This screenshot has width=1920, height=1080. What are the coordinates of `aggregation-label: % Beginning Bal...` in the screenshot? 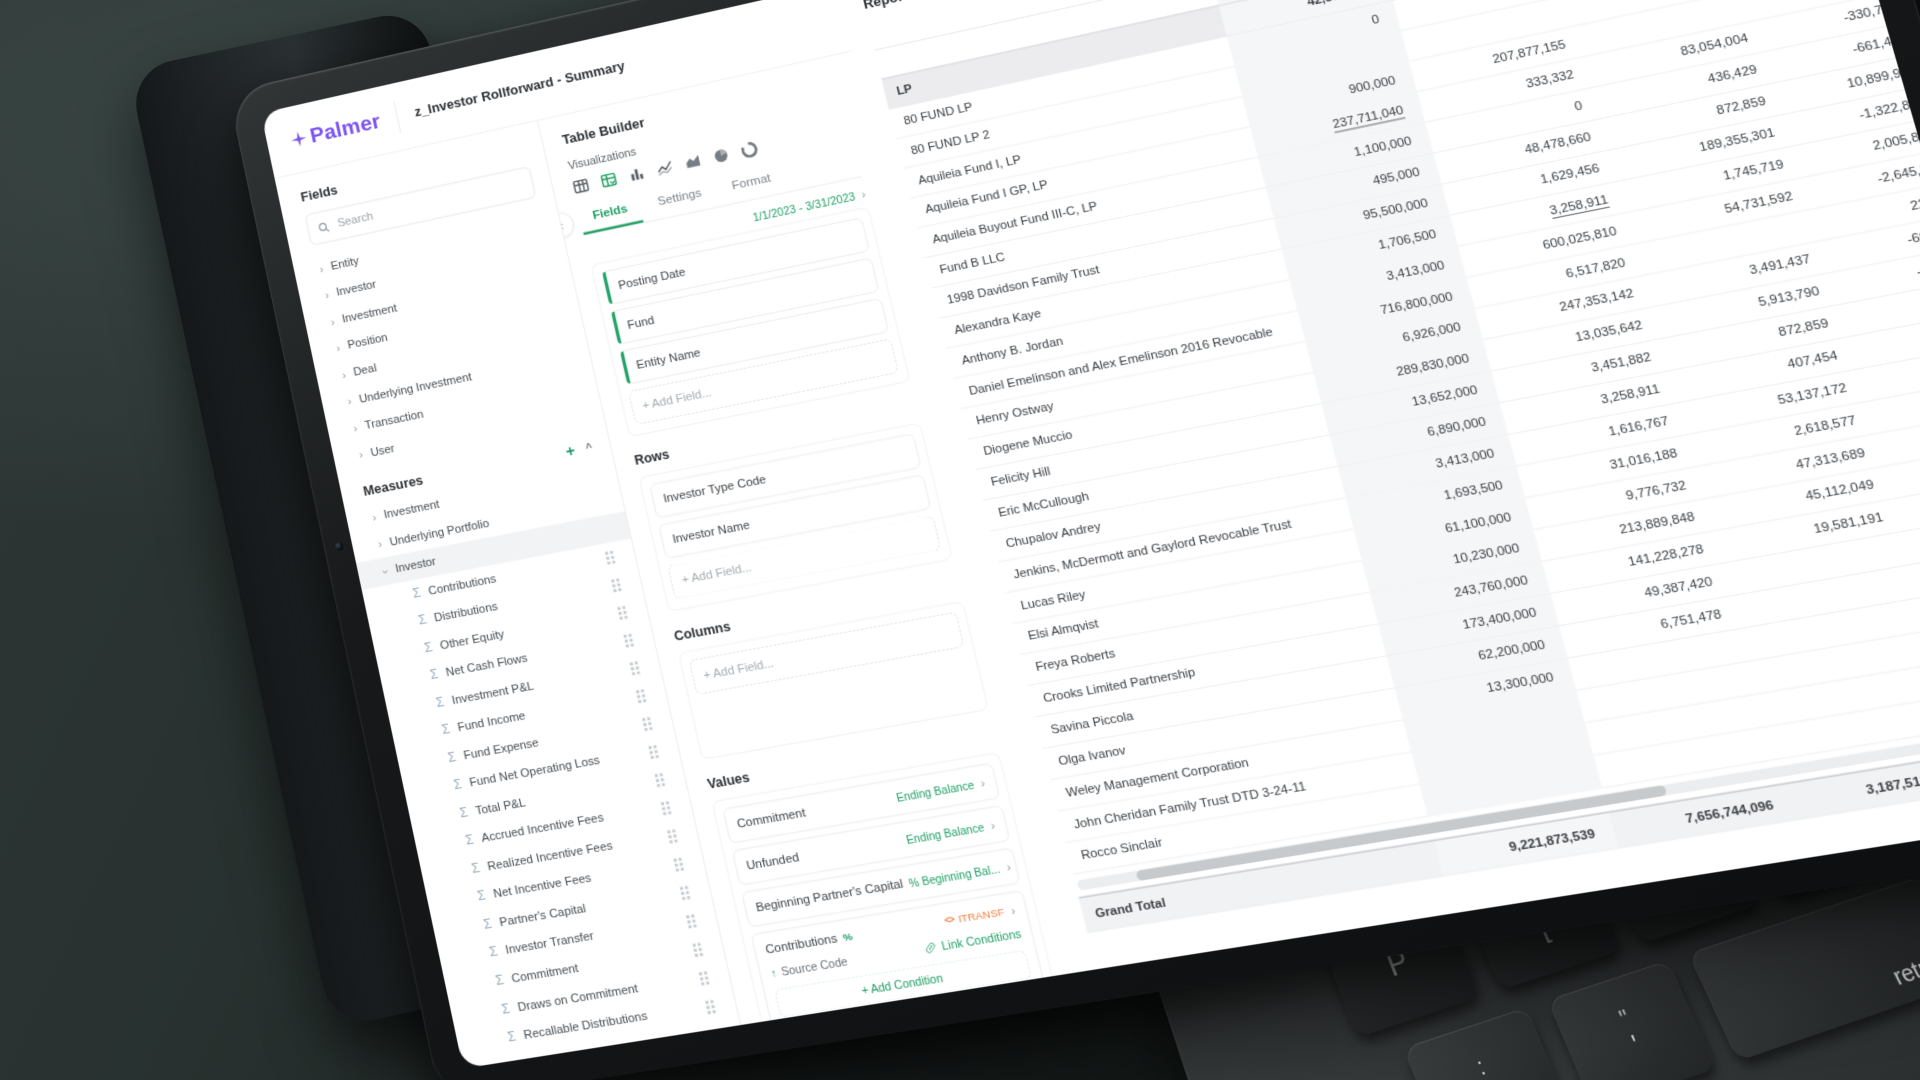 It's located at (954, 875).